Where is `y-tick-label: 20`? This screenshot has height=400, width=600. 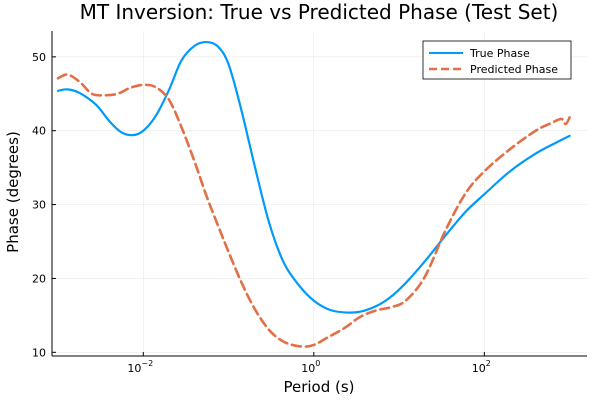
y-tick-label: 20 is located at coordinates (39, 278).